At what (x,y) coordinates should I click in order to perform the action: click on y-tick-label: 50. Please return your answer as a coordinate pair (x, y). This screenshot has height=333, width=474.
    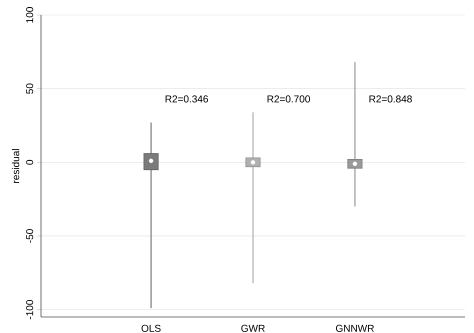
    Looking at the image, I should click on (30, 88).